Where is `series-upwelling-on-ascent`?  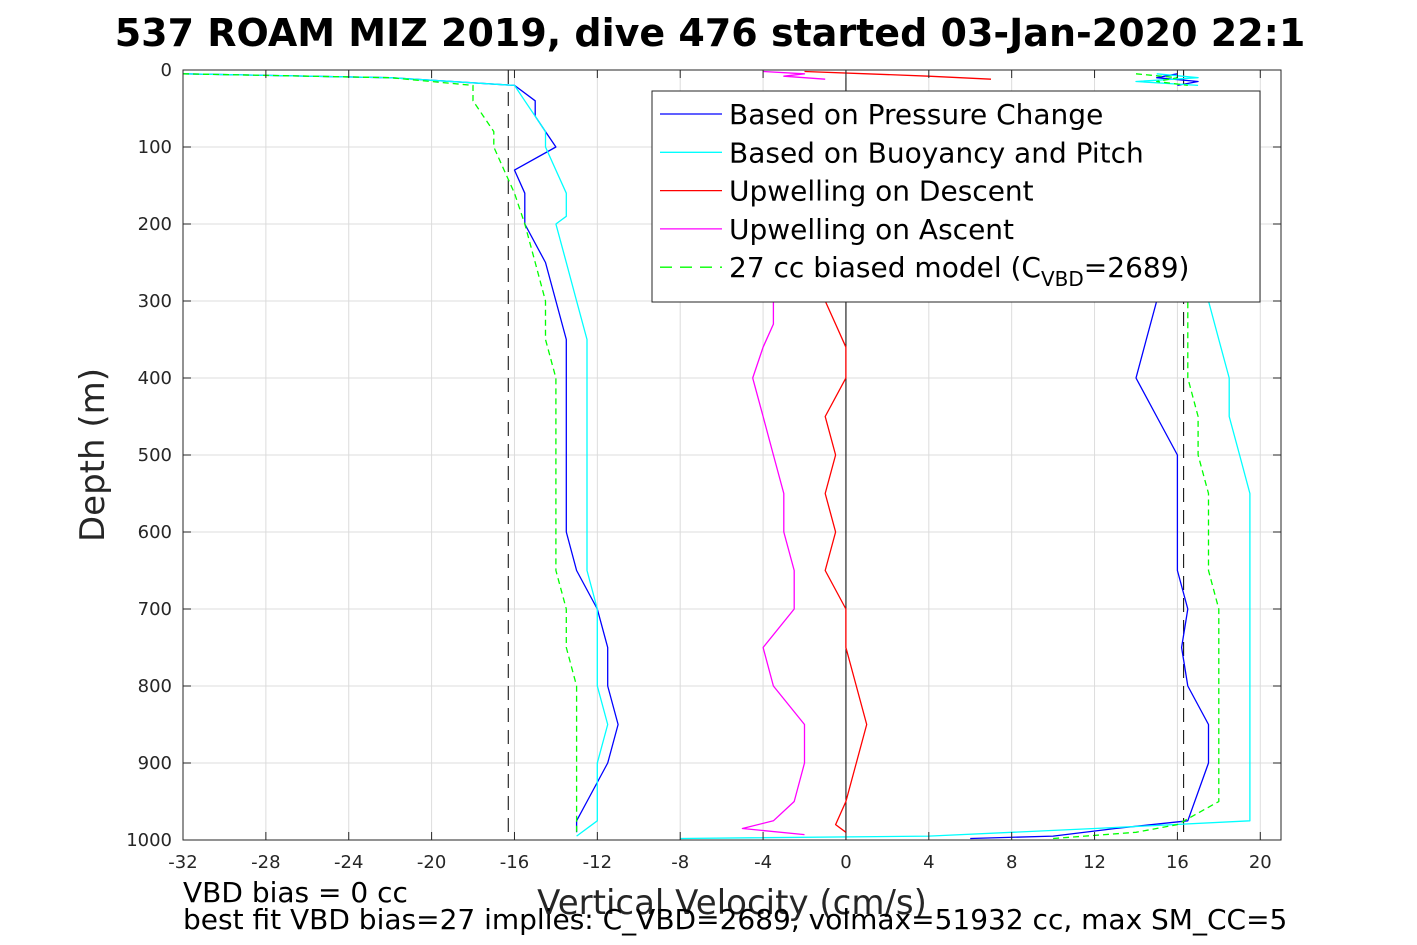 series-upwelling-on-ascent is located at coordinates (783, 453).